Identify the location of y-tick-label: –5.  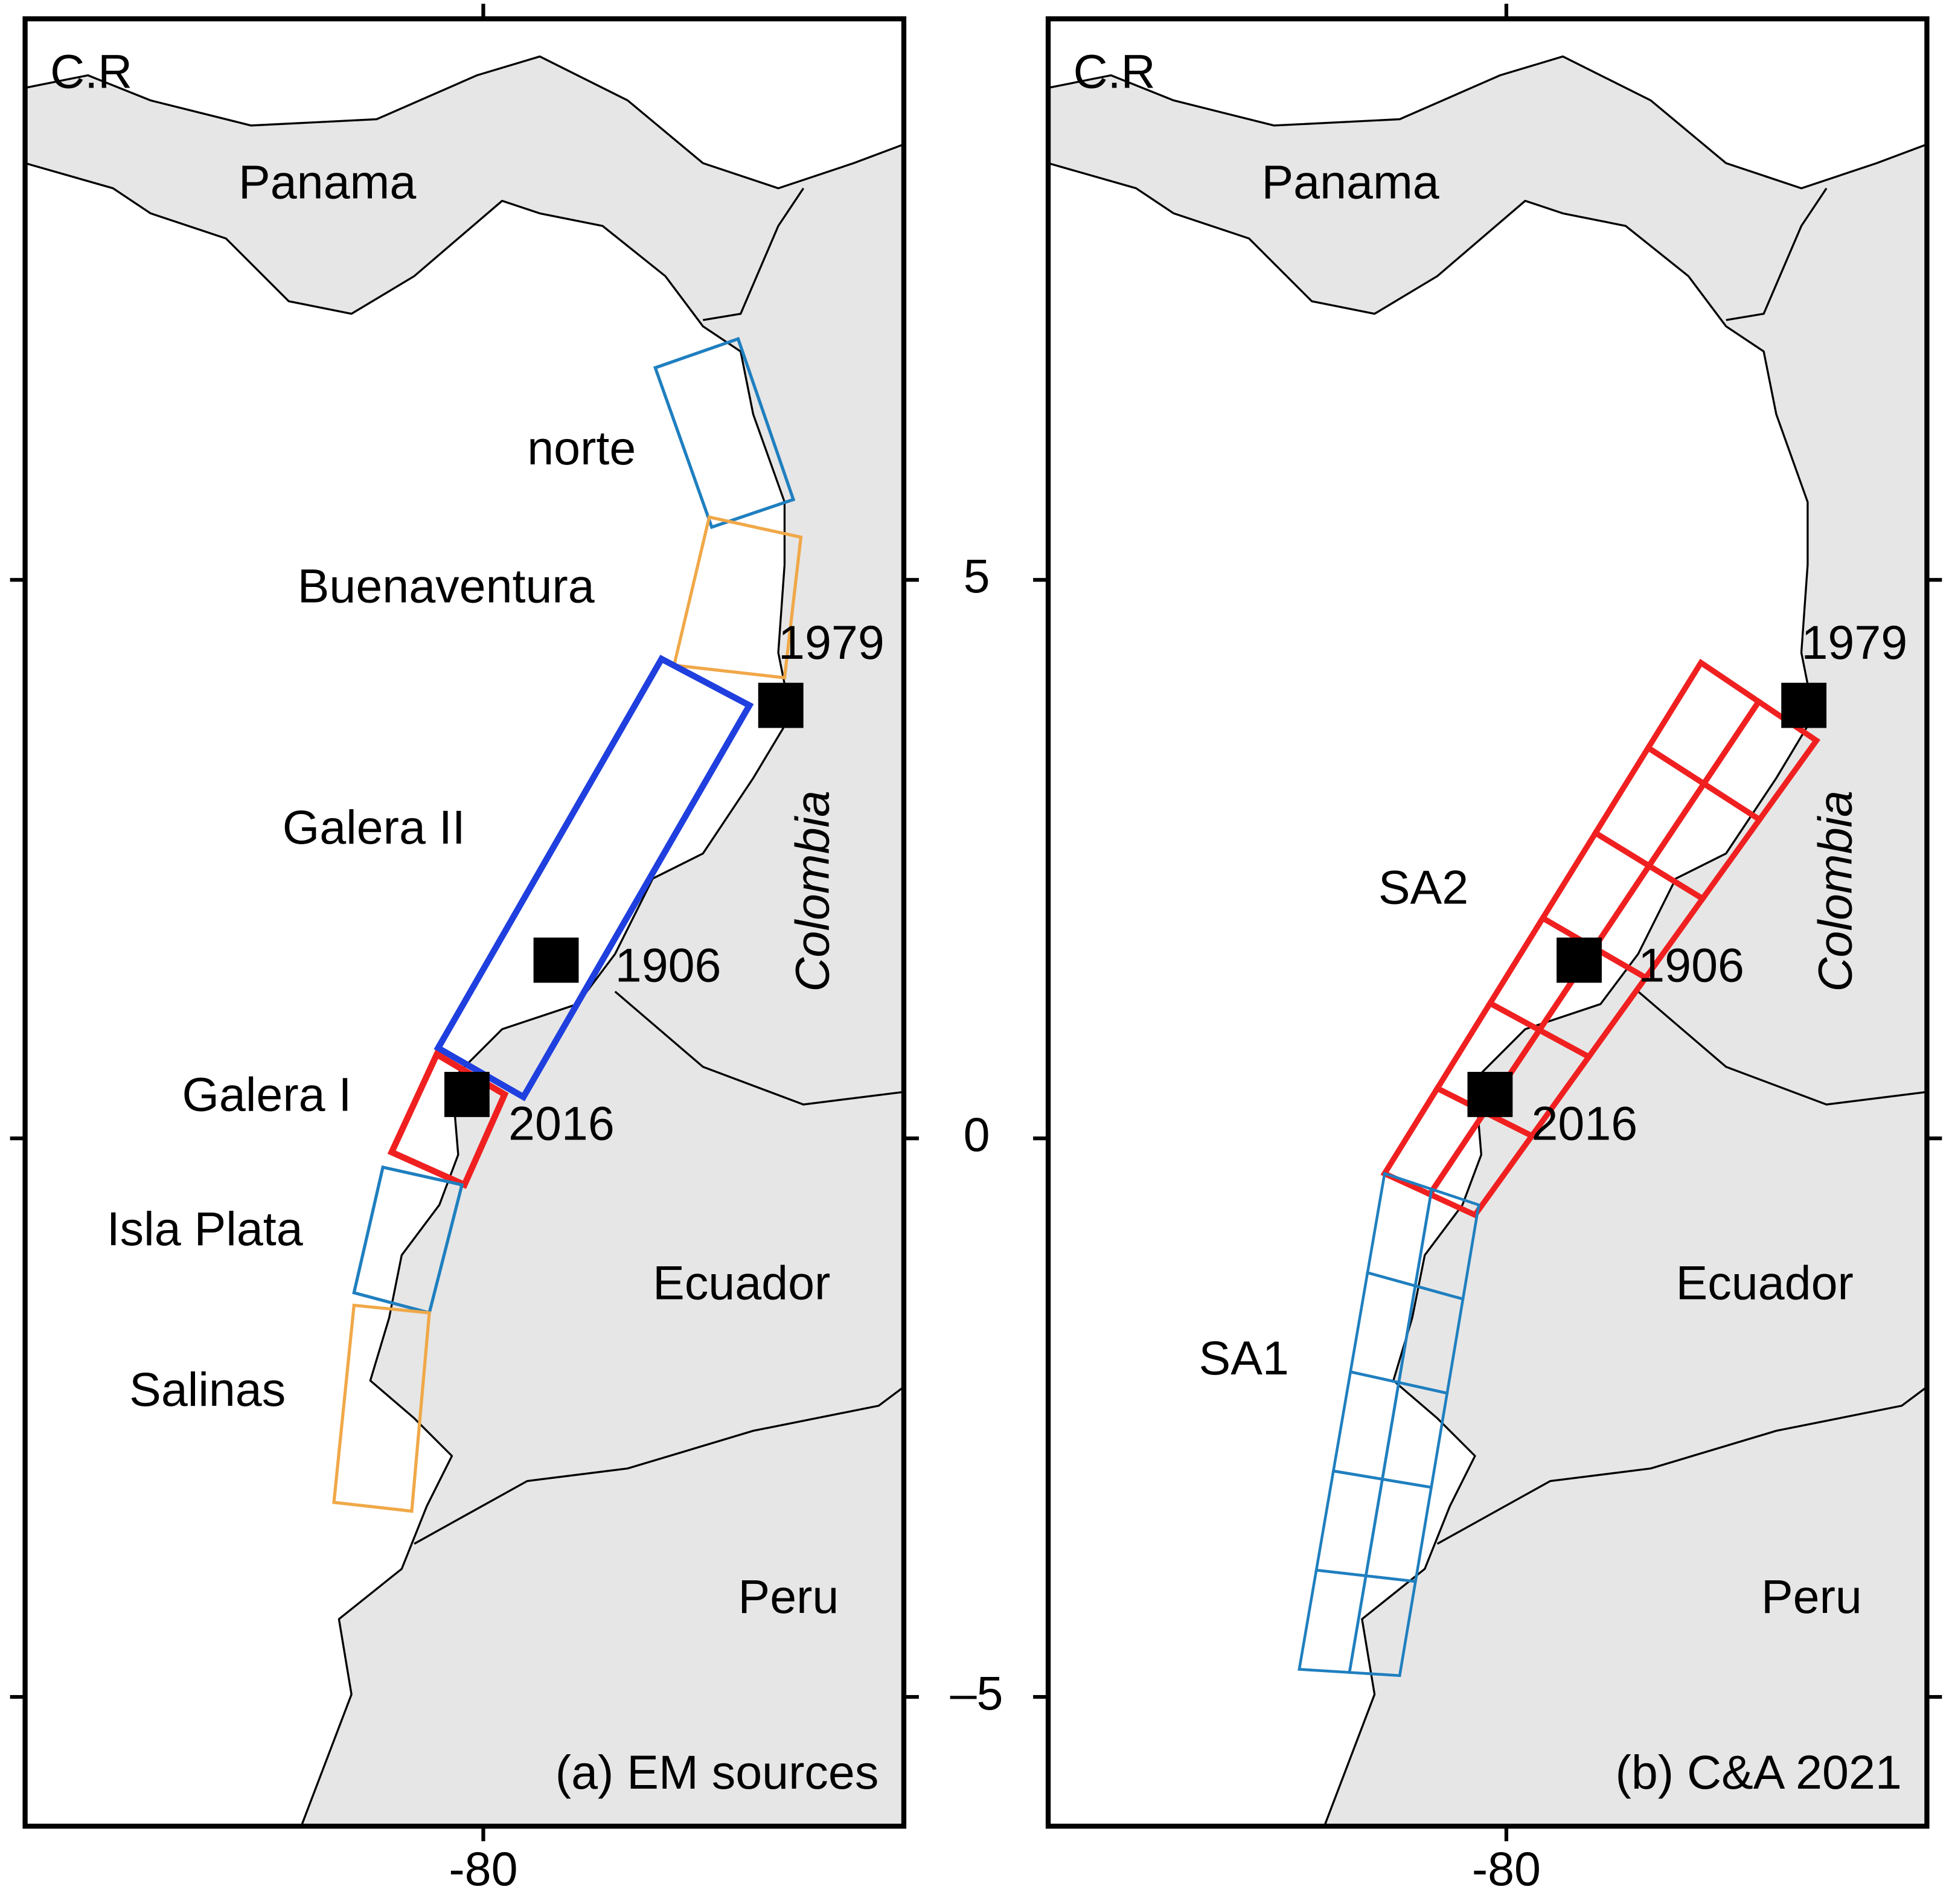
(976, 1693).